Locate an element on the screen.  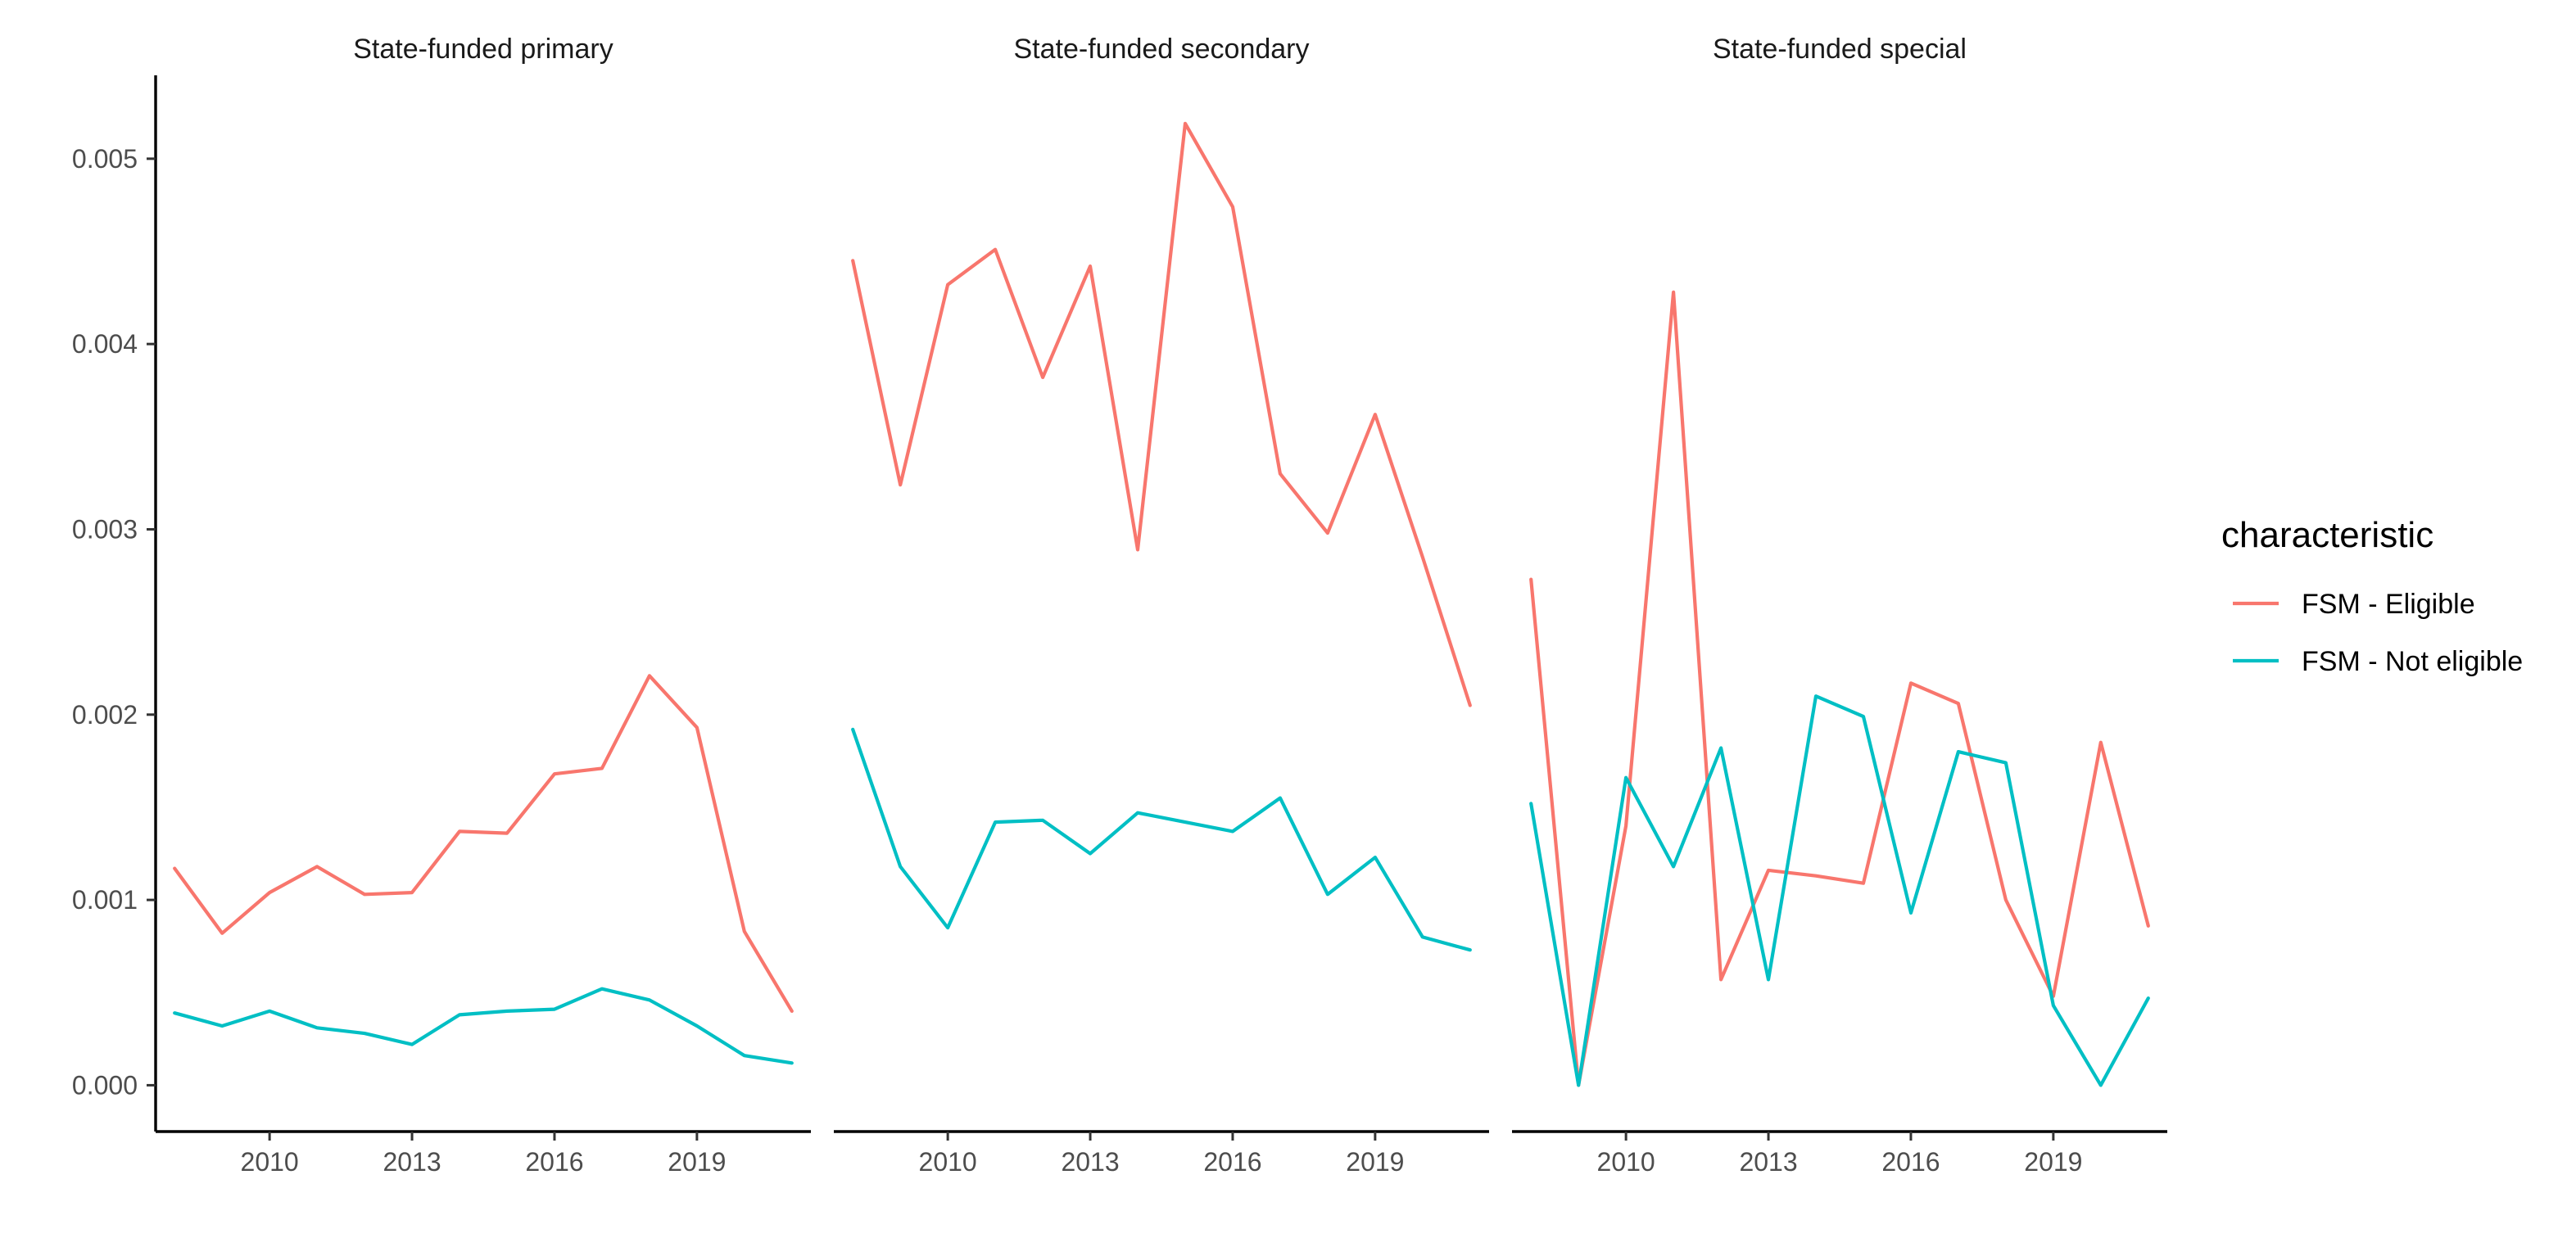
y-tick-label: 0.000 is located at coordinates (105, 1085).